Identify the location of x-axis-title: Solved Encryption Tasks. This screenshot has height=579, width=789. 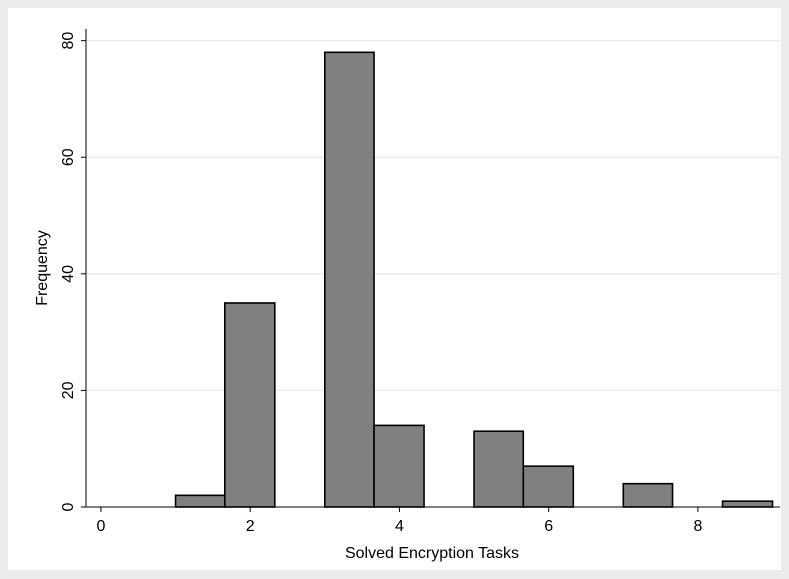
(432, 553).